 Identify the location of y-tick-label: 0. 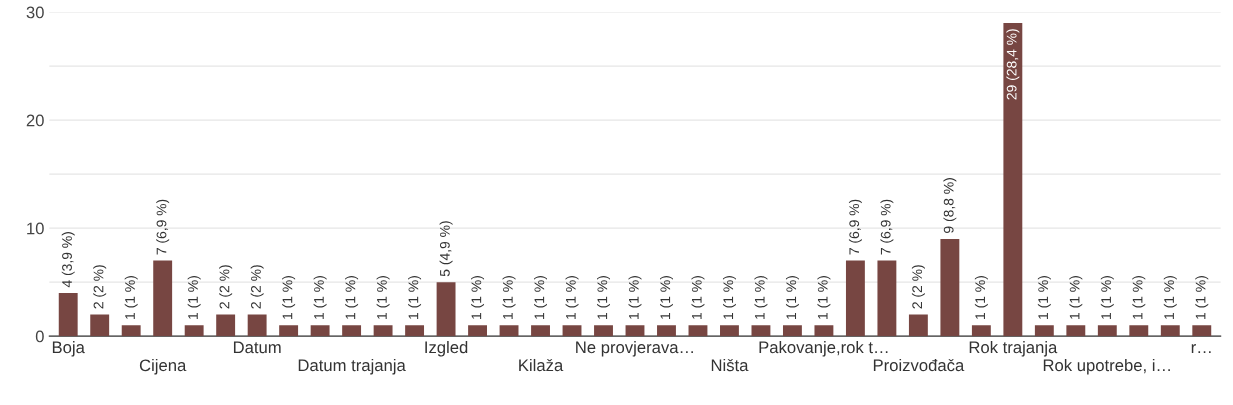
(39, 336).